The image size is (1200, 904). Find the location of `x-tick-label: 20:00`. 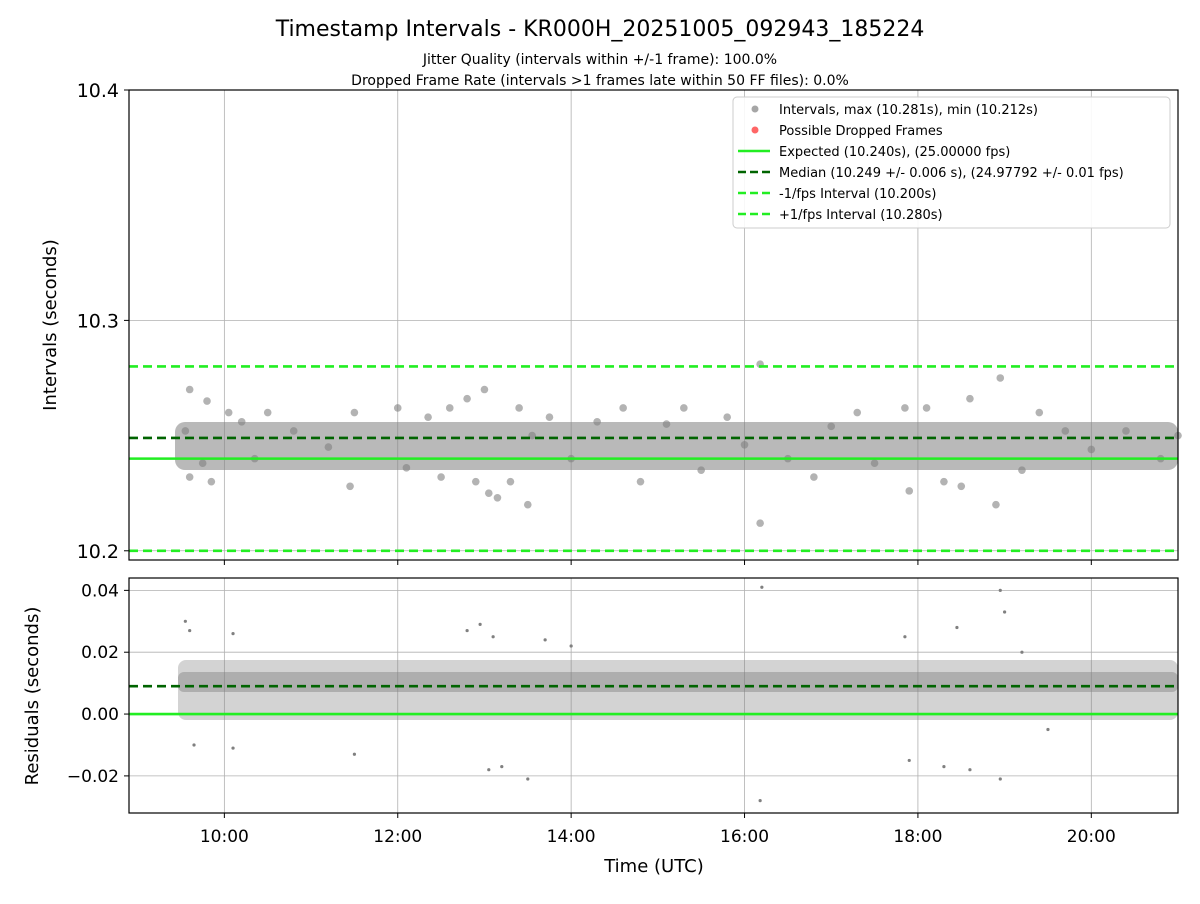

x-tick-label: 20:00 is located at coordinates (1091, 837).